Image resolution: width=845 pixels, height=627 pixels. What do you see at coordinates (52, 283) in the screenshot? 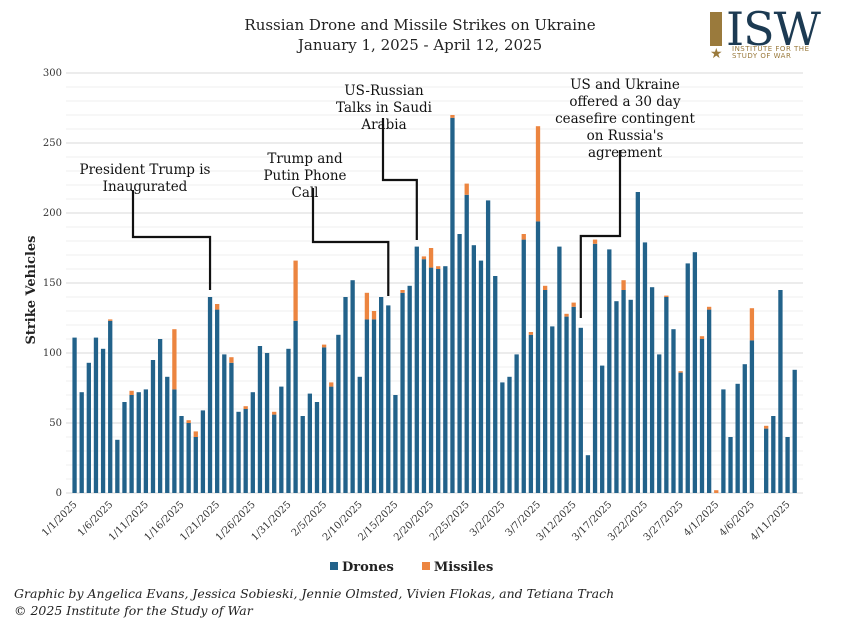
I see `y-tick-label: 150` at bounding box center [52, 283].